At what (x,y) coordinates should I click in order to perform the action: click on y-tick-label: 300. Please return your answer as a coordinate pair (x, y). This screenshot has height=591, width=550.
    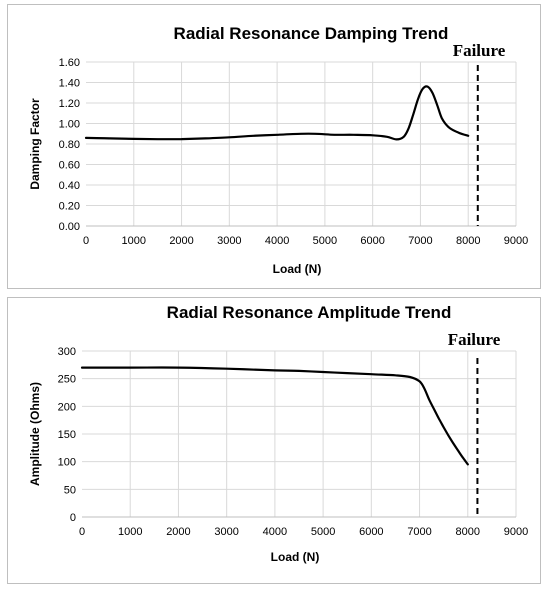
    Looking at the image, I should click on (67, 352).